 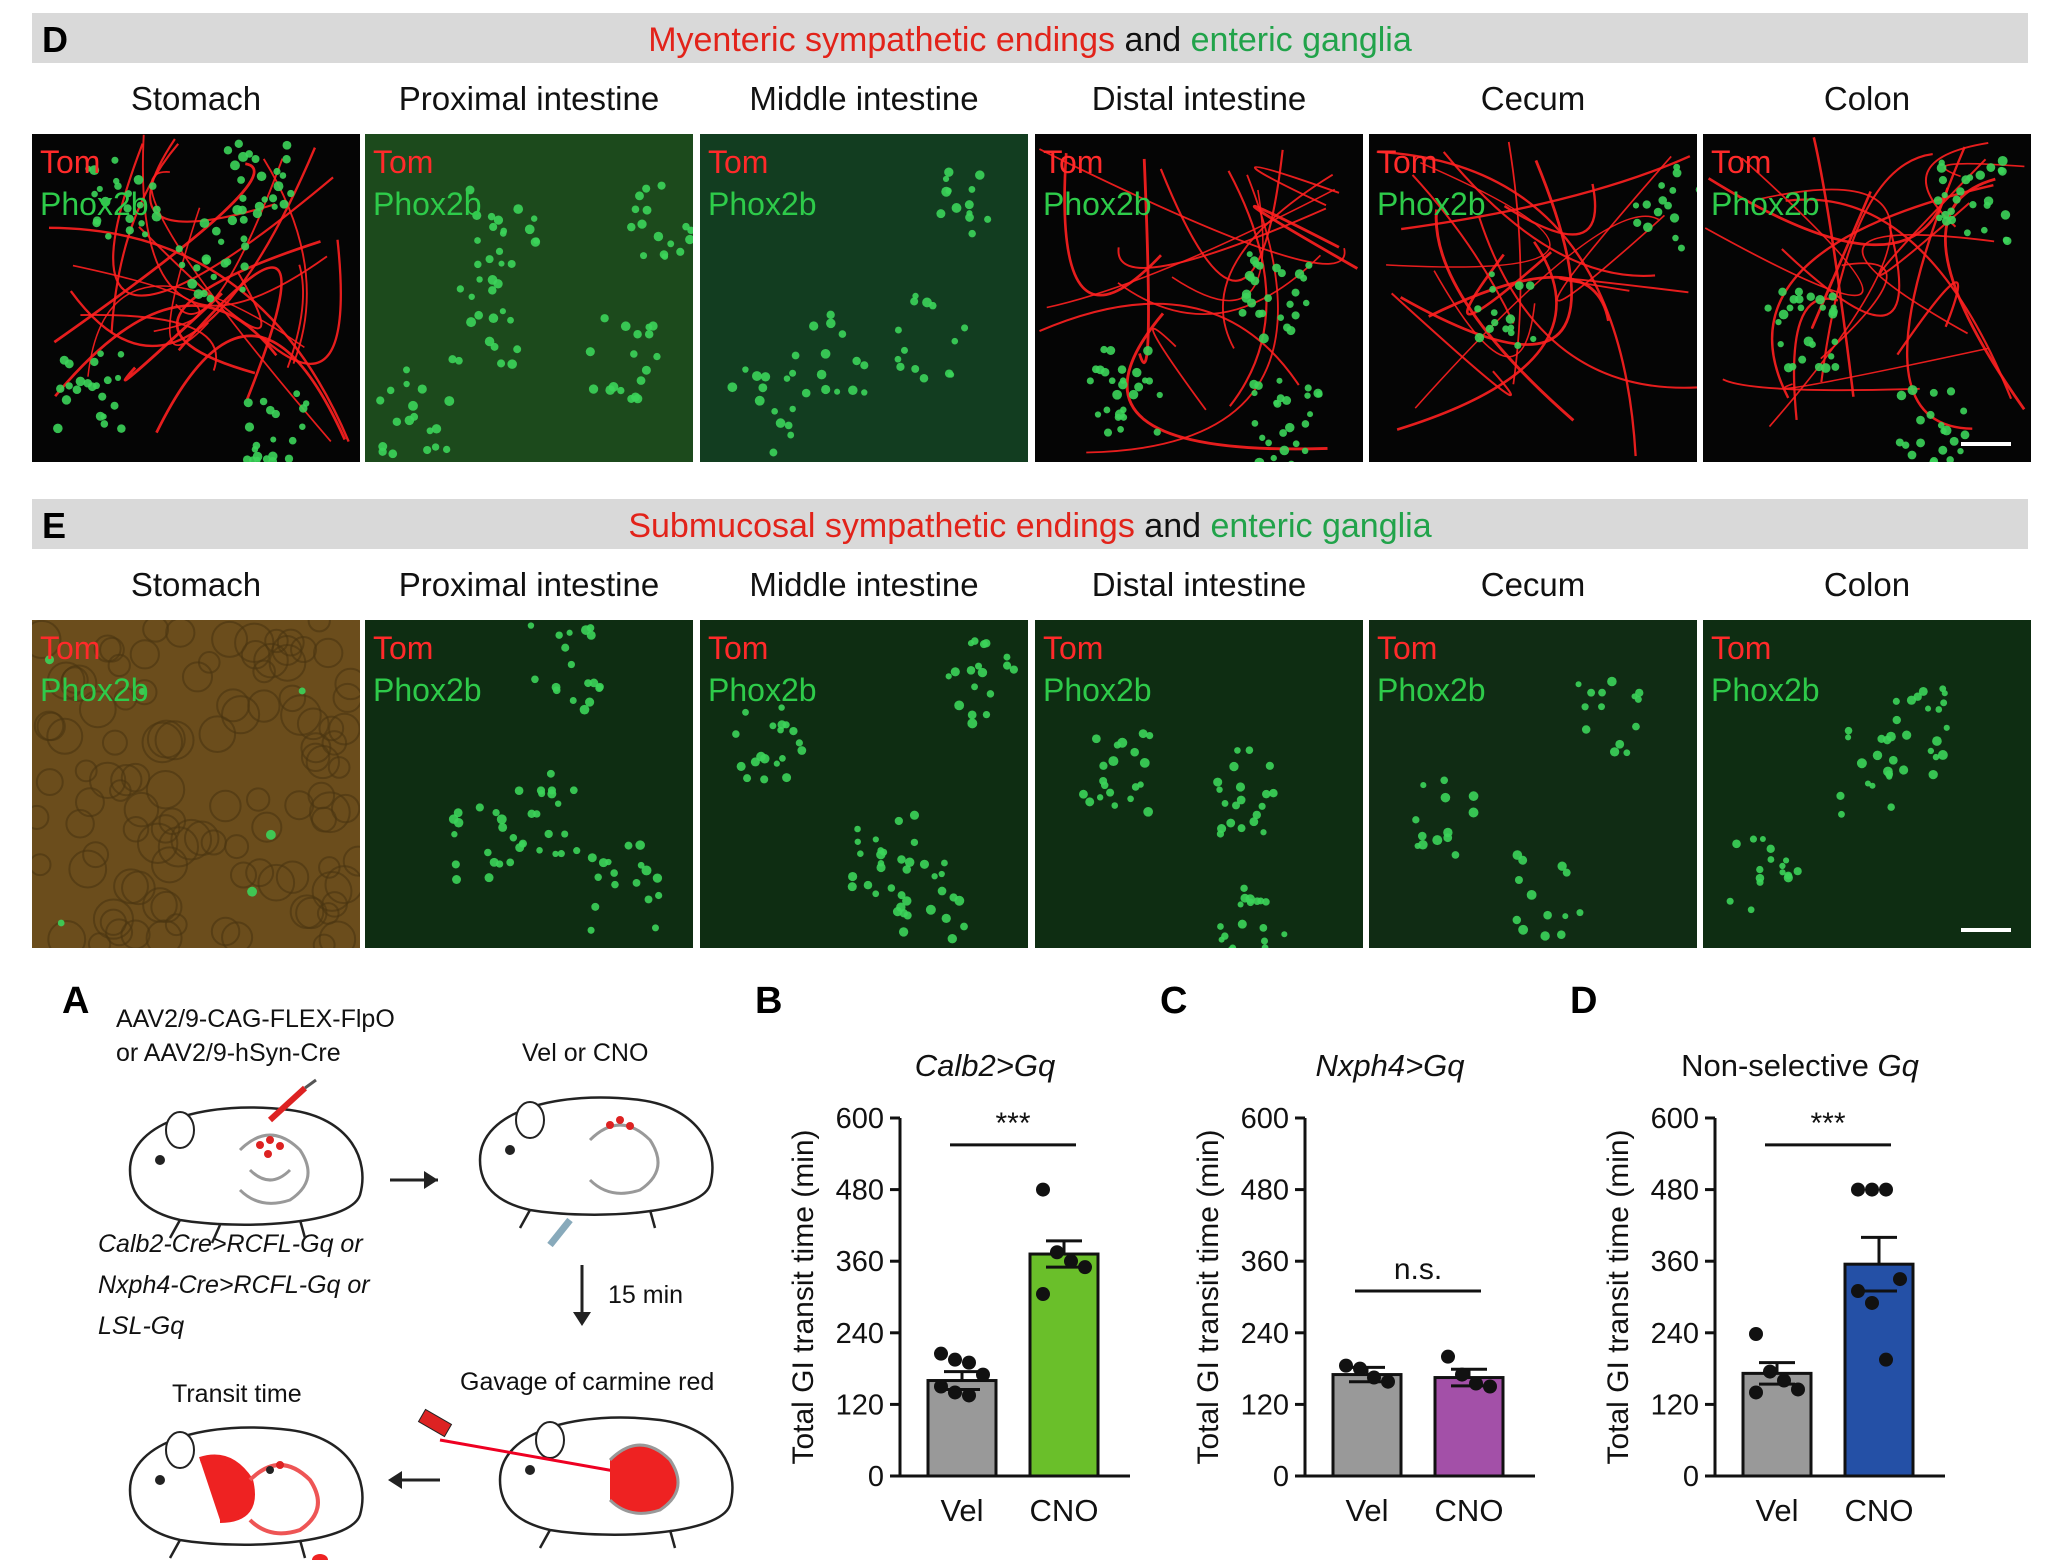 What do you see at coordinates (196, 584) in the screenshot?
I see `region-label-stomach: Stomach` at bounding box center [196, 584].